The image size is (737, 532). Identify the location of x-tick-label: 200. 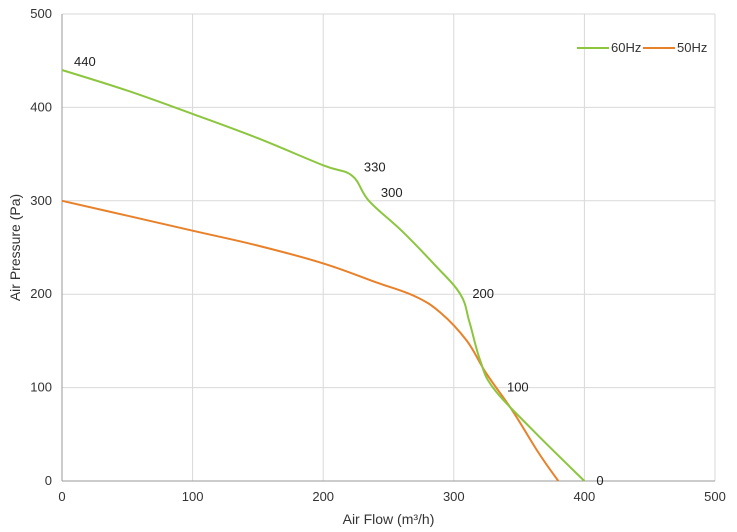
(323, 496).